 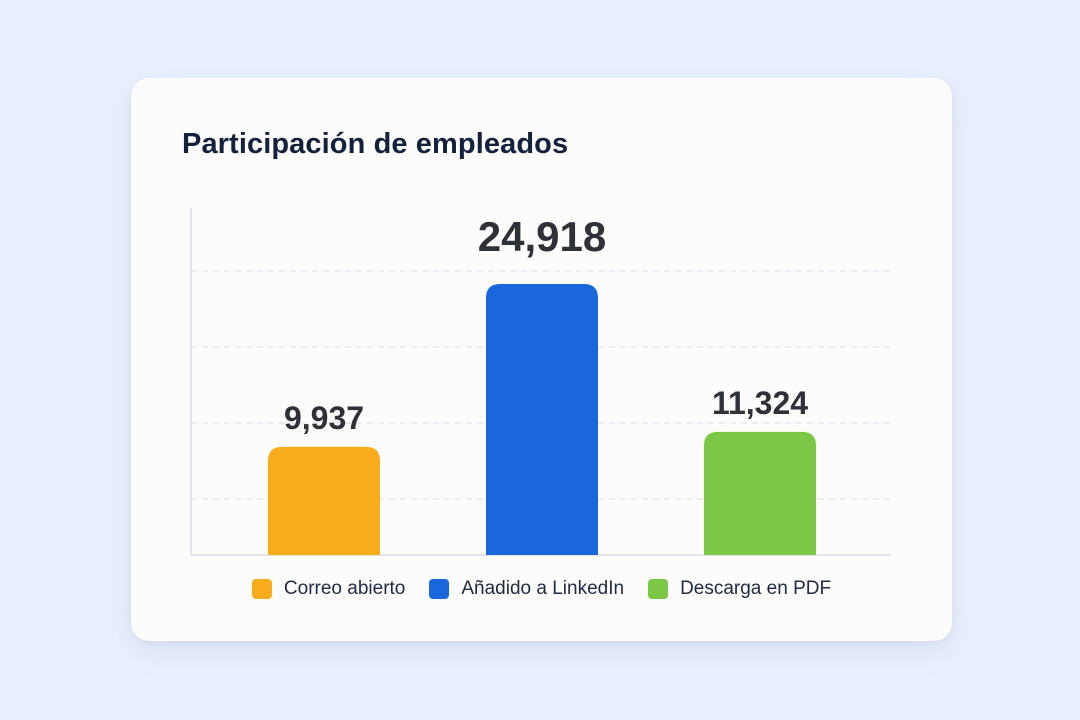 I want to click on legend-label: Correo abierto, so click(x=344, y=588).